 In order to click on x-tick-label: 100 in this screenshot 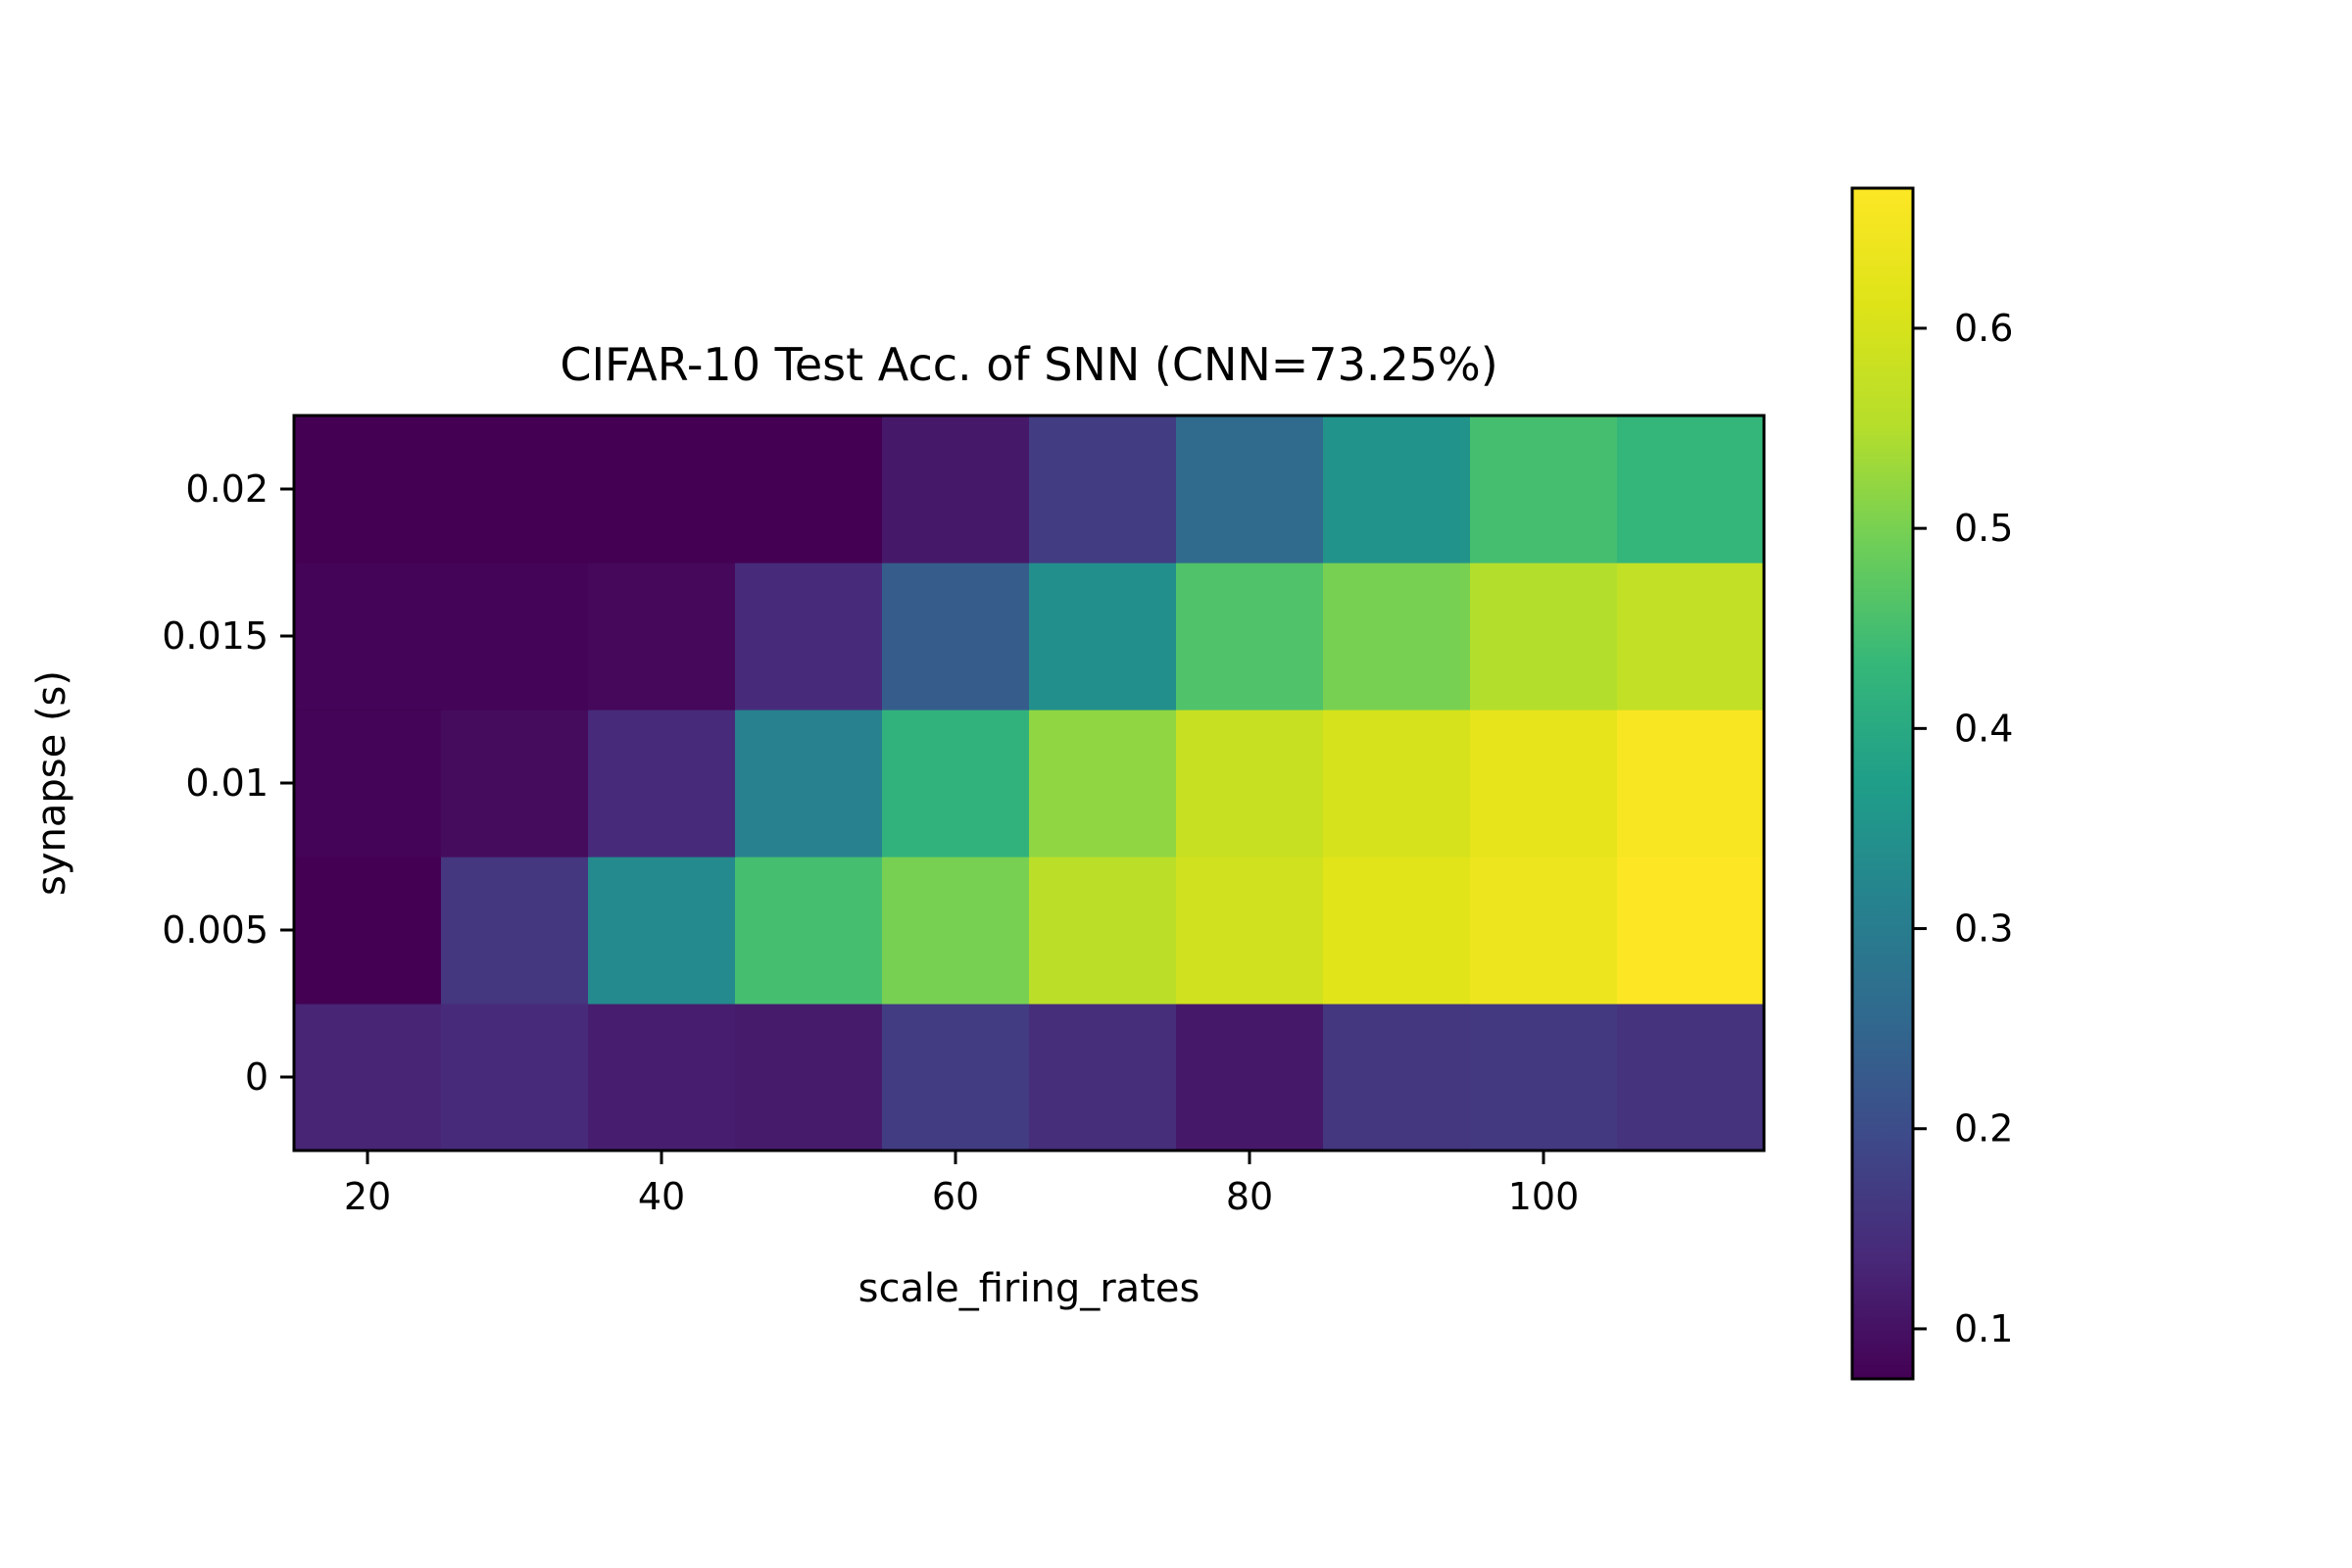, I will do `click(1544, 1196)`.